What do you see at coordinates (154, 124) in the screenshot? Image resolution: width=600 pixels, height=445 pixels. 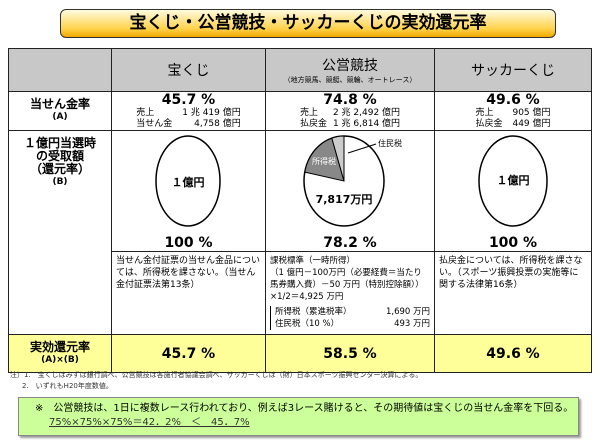 I see `detail-label: 当せん金` at bounding box center [154, 124].